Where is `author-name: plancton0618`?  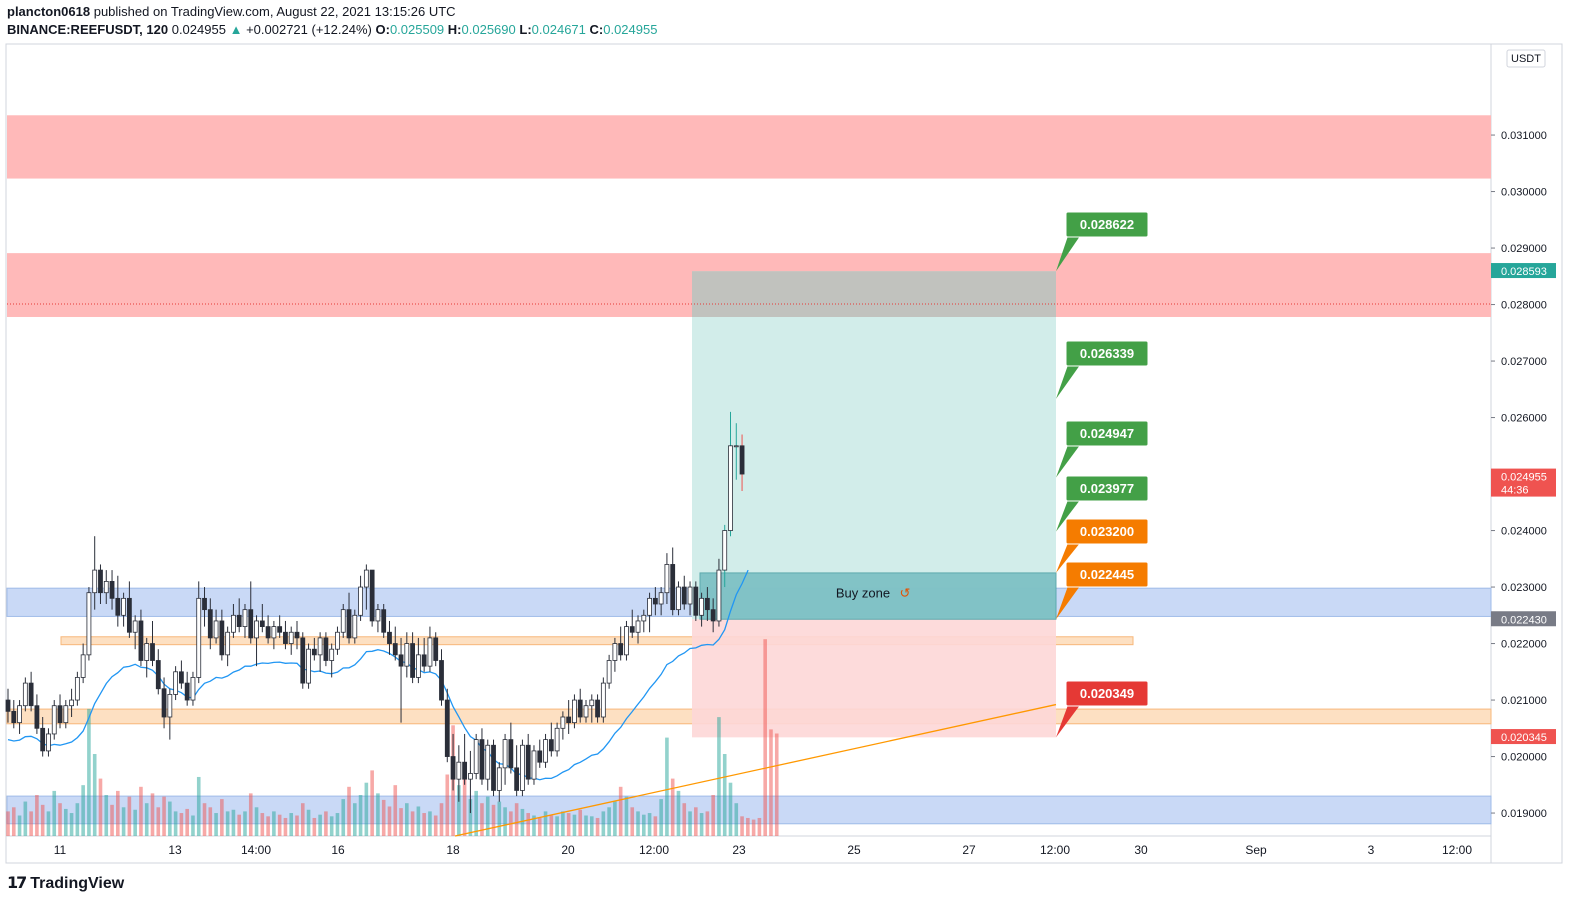
author-name: plancton0618 is located at coordinates (49, 11).